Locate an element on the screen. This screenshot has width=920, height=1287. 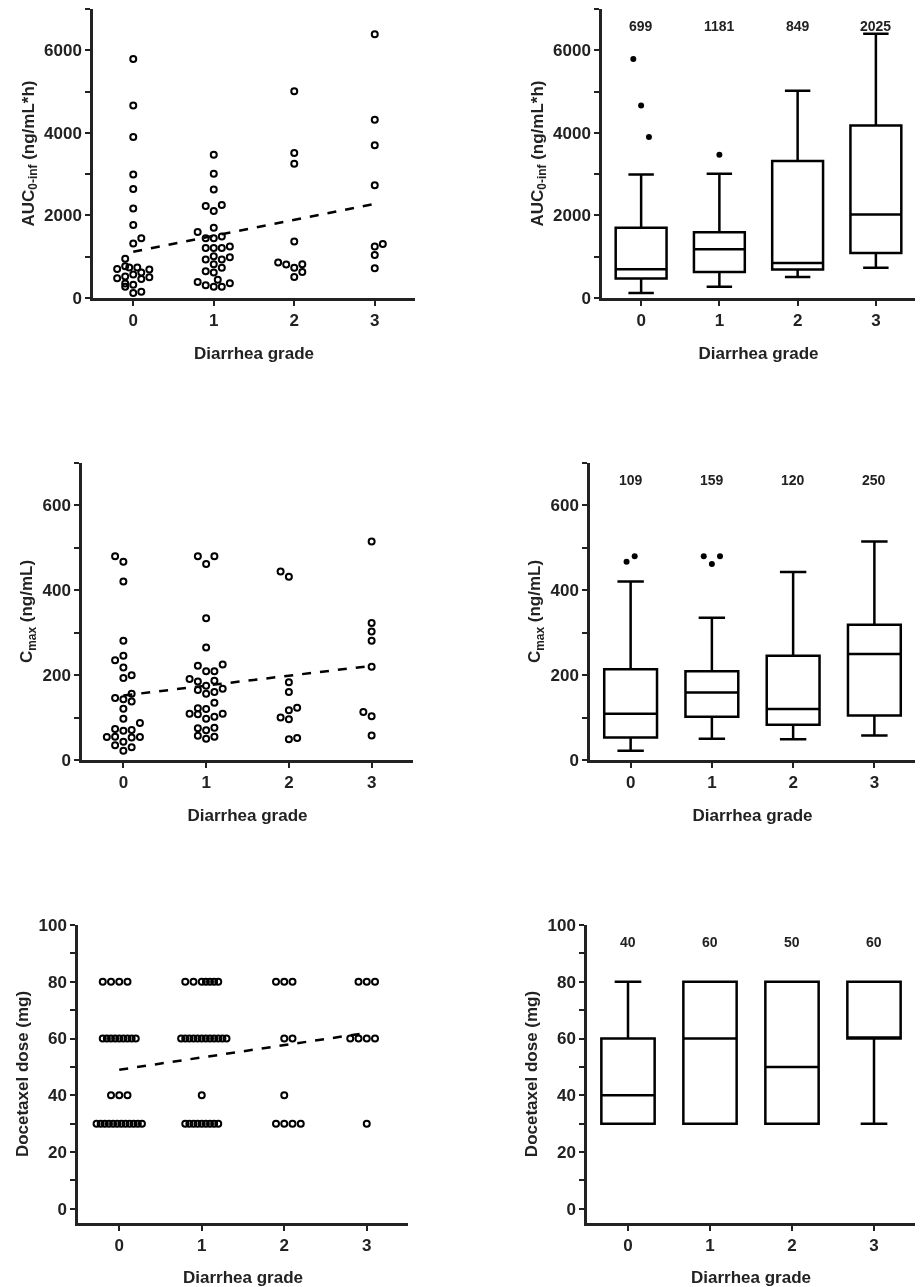
annotation: 699 is located at coordinates (641, 26).